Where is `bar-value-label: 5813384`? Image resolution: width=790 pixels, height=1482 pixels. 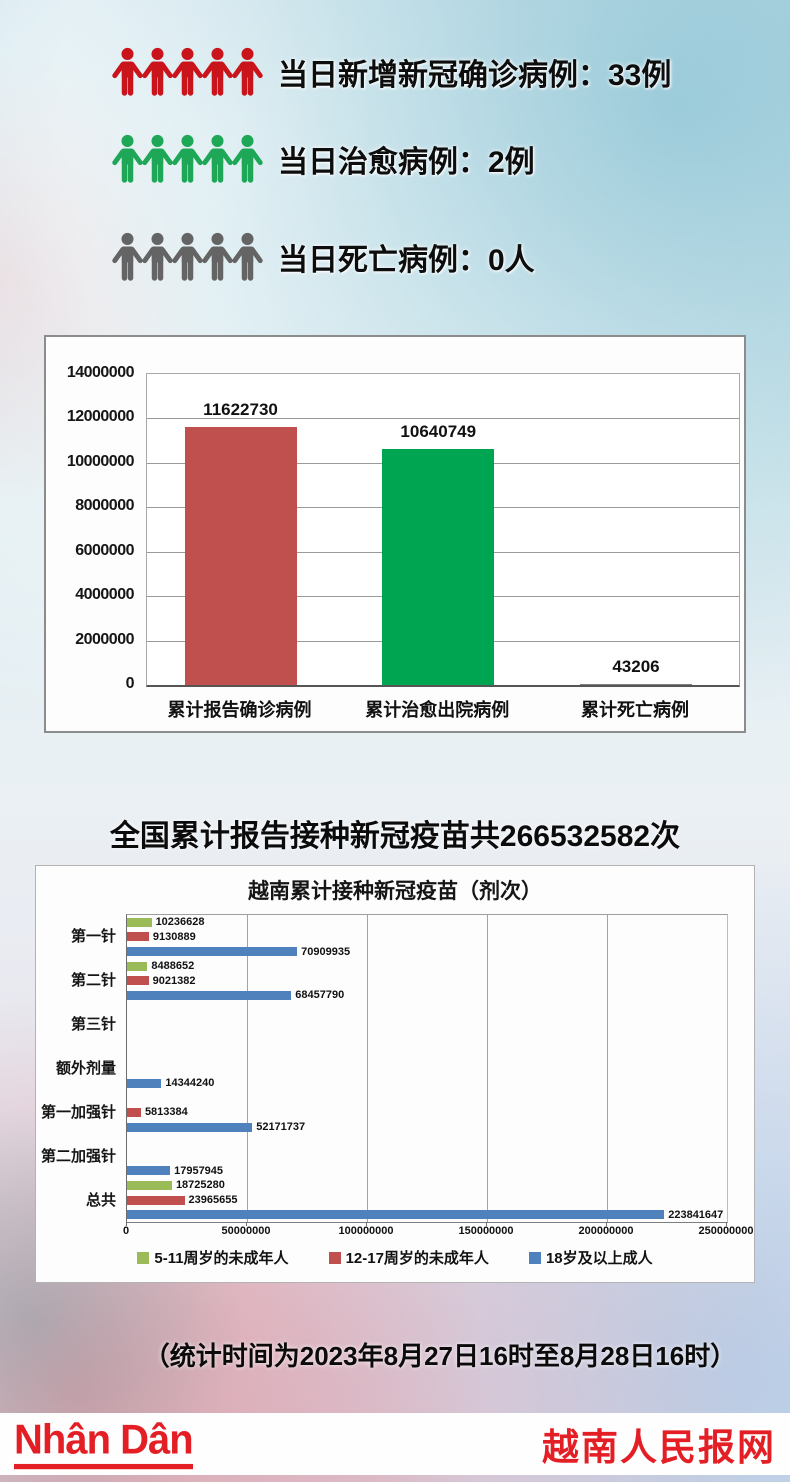
bar-value-label: 5813384 is located at coordinates (166, 1112).